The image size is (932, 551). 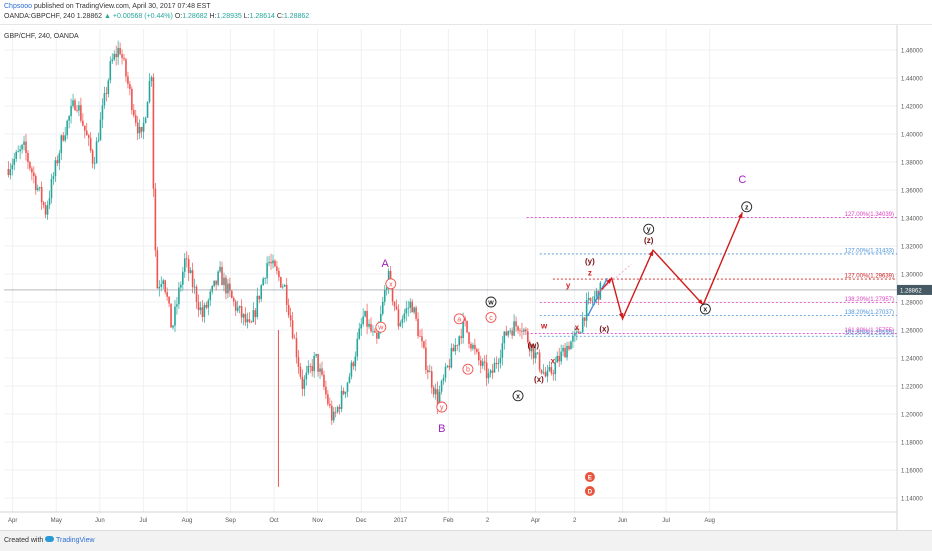 What do you see at coordinates (230, 521) in the screenshot?
I see `x-tick-label: Sep` at bounding box center [230, 521].